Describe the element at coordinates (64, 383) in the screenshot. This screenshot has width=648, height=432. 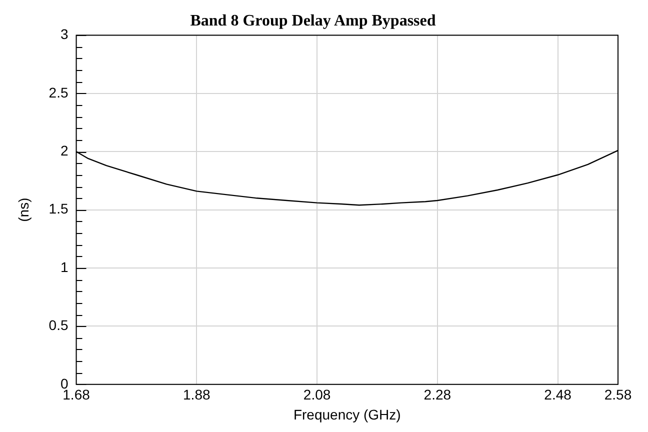
I see `y-tick-label: 0` at that location.